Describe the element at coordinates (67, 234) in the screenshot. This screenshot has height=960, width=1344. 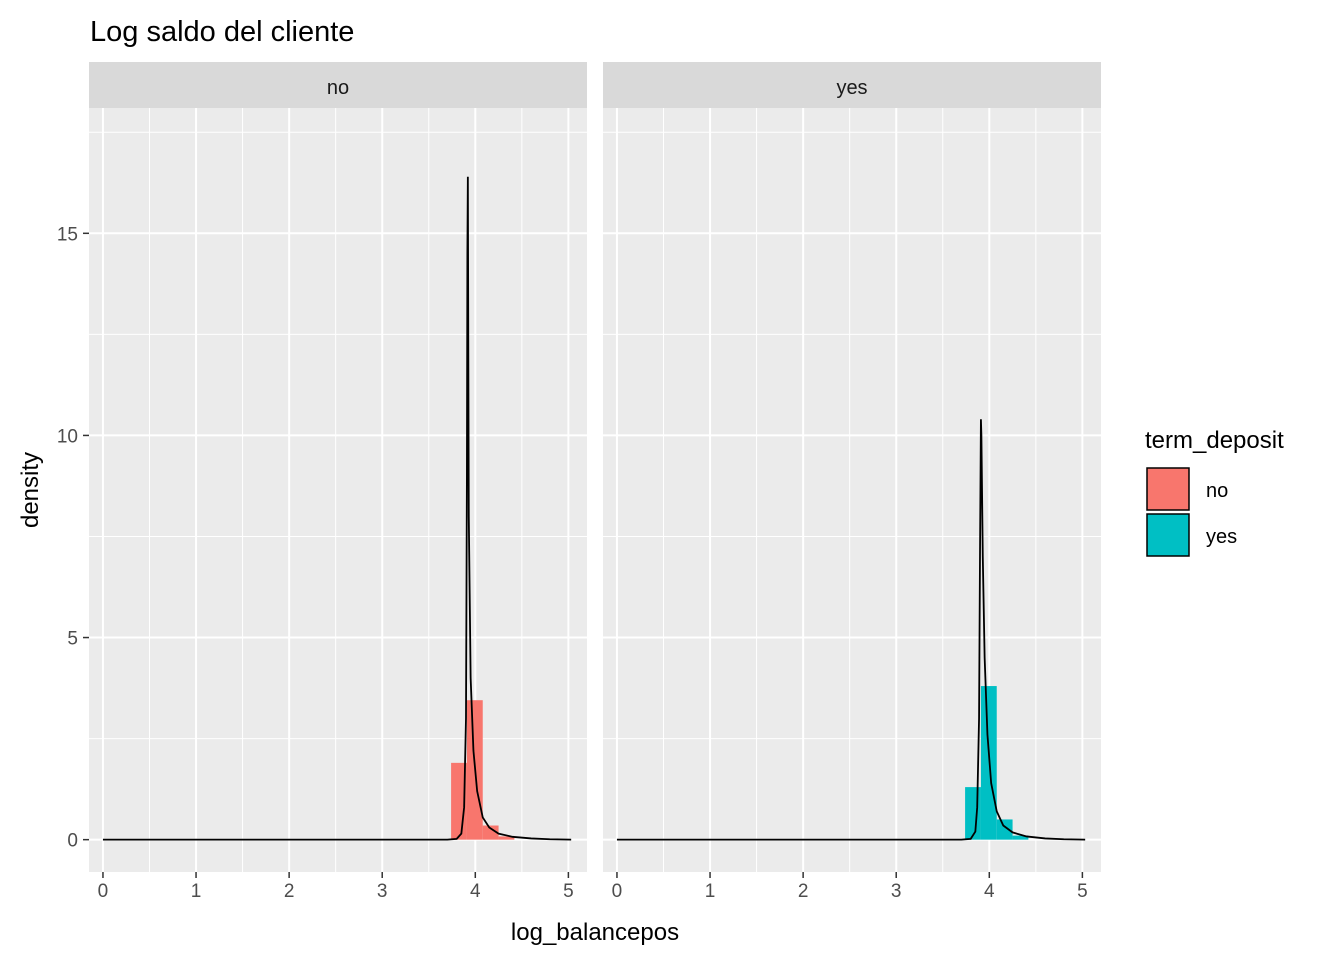
I see `y-tick-label: 15` at that location.